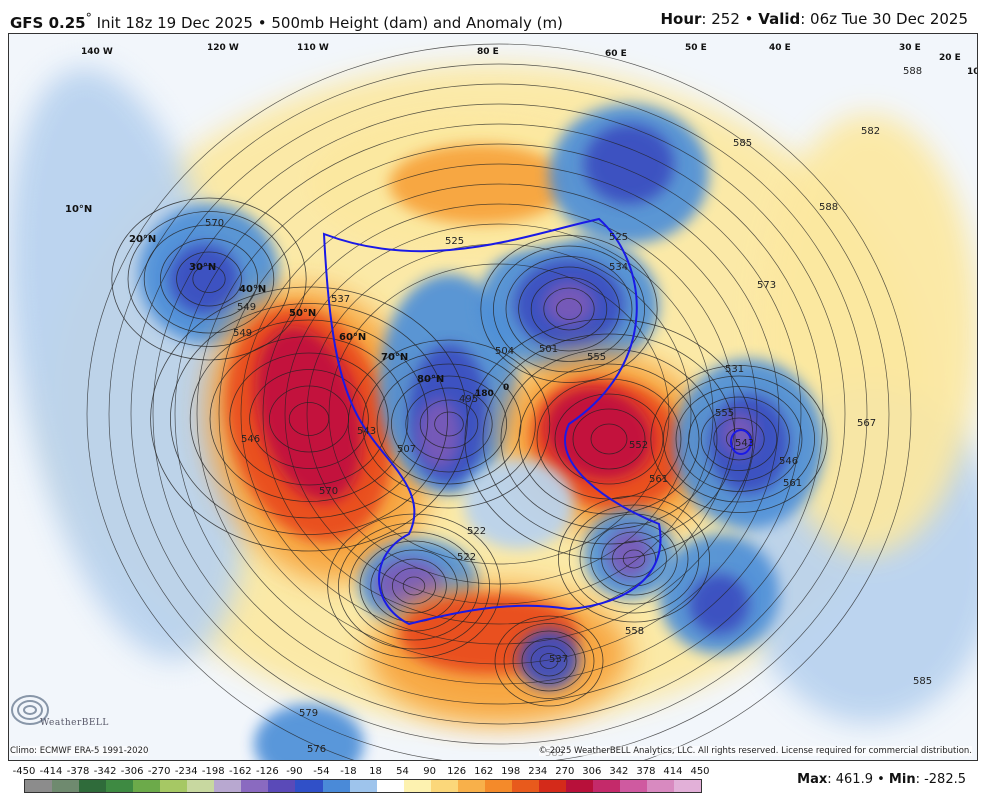  What do you see at coordinates (922, 681) in the screenshot?
I see `contour-value-label: 585` at bounding box center [922, 681].